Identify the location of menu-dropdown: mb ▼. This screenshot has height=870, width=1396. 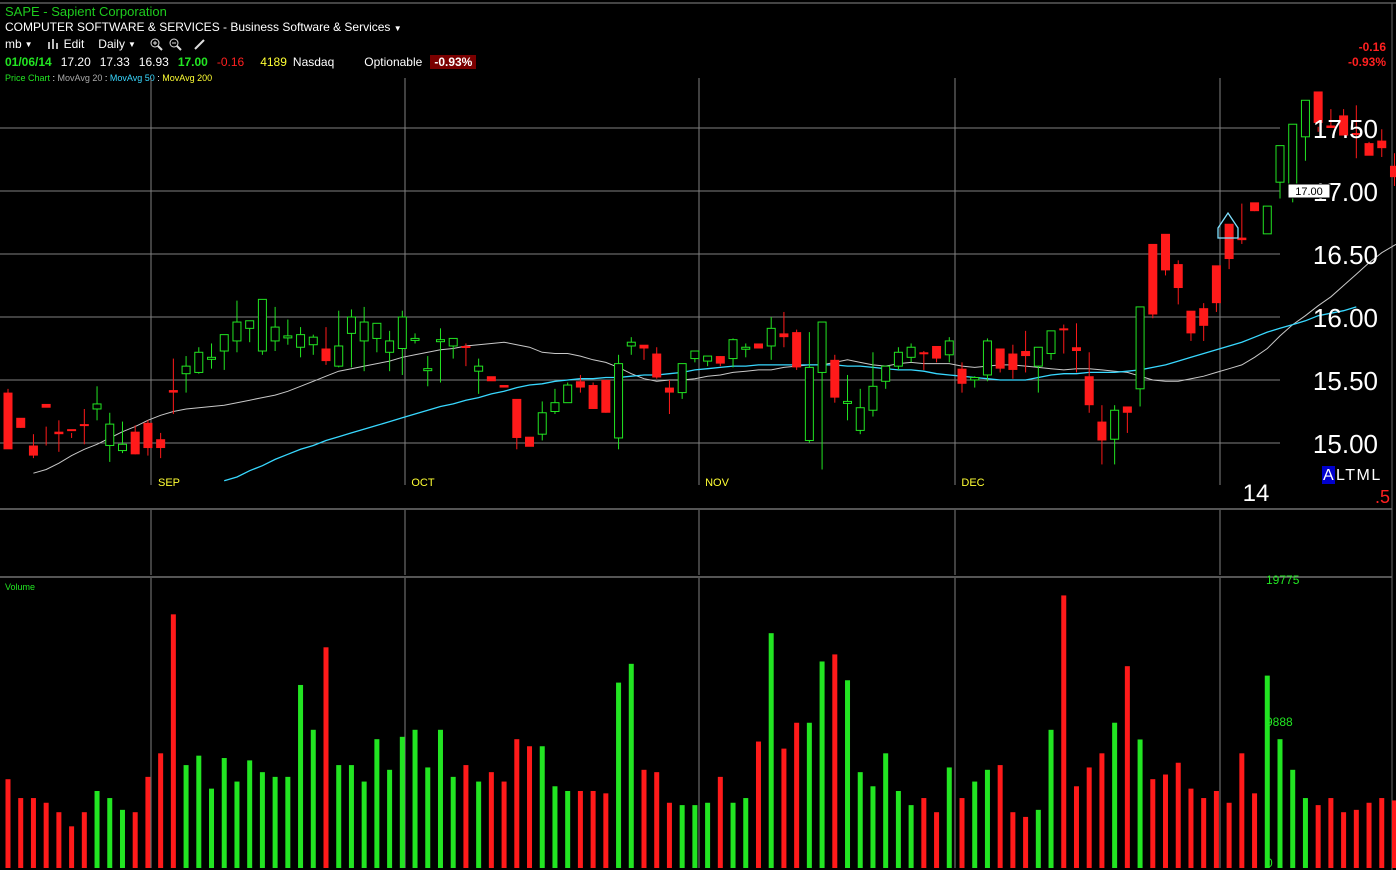
(19, 44).